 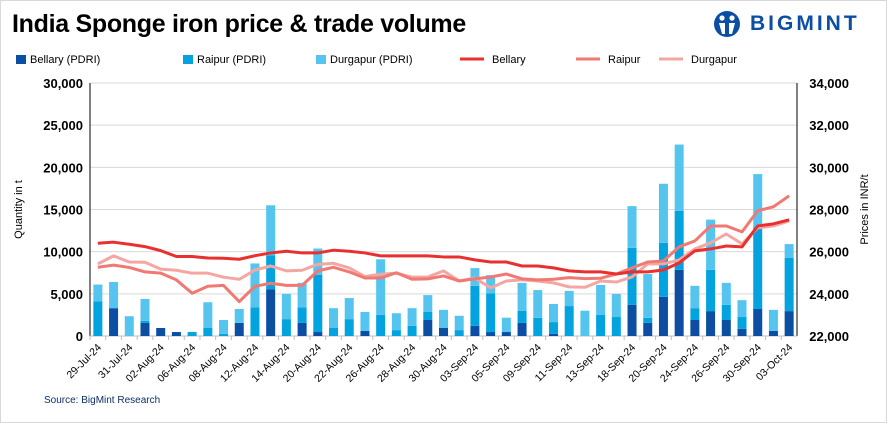 What do you see at coordinates (239, 24) in the screenshot?
I see `chart-title: India Sponge iron price & trade volume` at bounding box center [239, 24].